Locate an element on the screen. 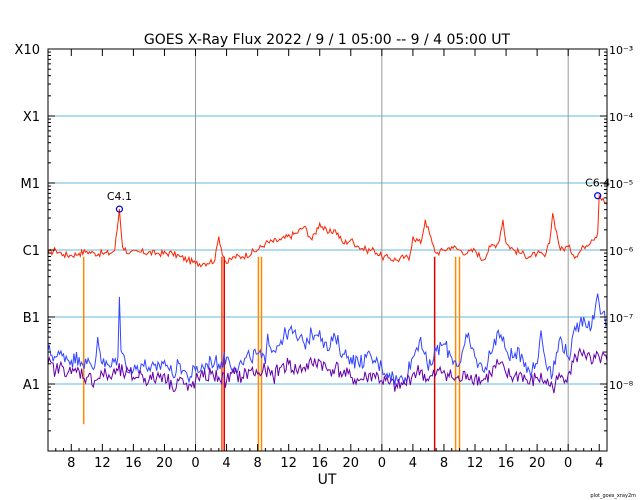 The height and width of the screenshot is (500, 640). footer-note: plot_goes_xray2m is located at coordinates (613, 496).